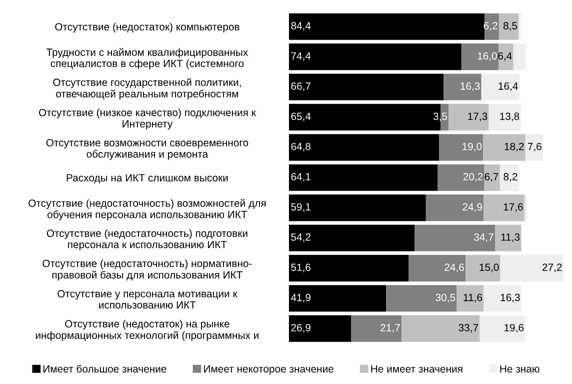 The image size is (572, 384). I want to click on data-label: 8,5, so click(510, 26).